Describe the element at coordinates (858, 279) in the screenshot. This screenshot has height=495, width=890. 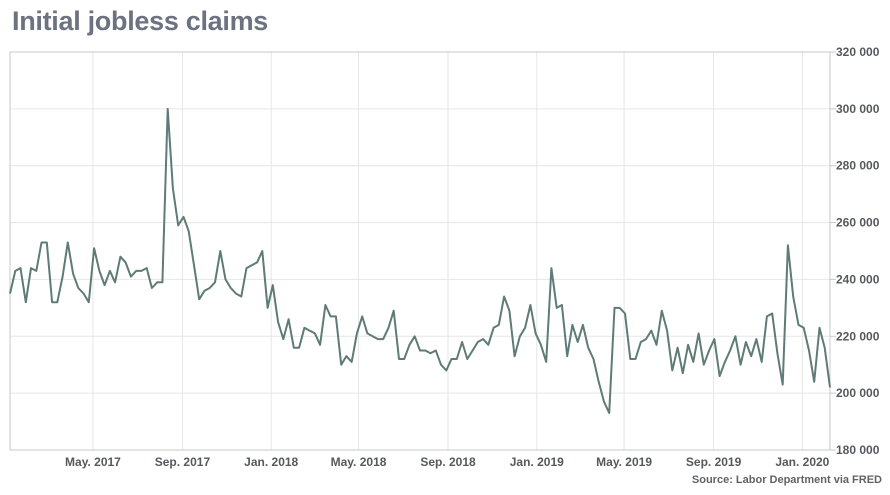
I see `y-tick-label: 240 000` at that location.